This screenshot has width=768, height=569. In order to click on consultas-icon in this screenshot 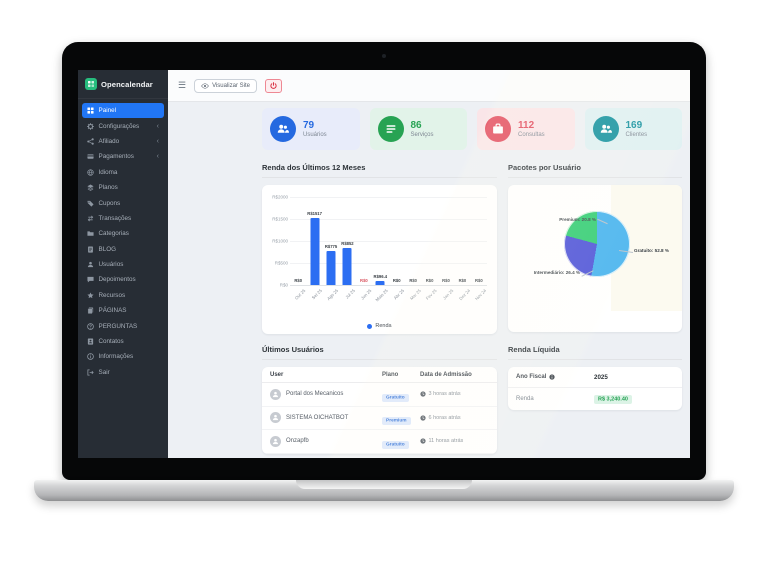, I will do `click(498, 129)`.